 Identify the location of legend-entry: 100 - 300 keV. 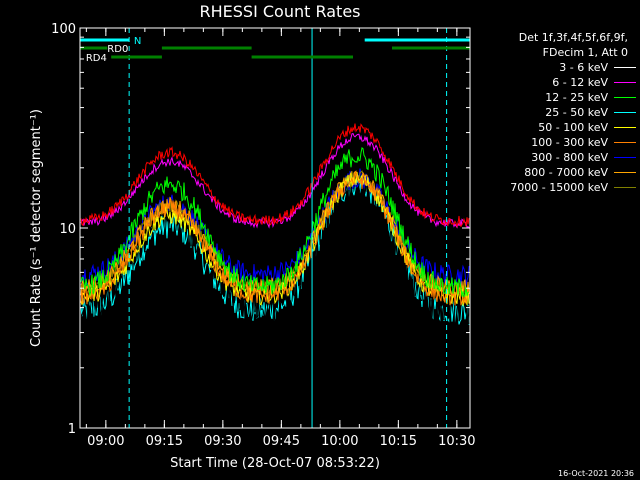
(562, 142).